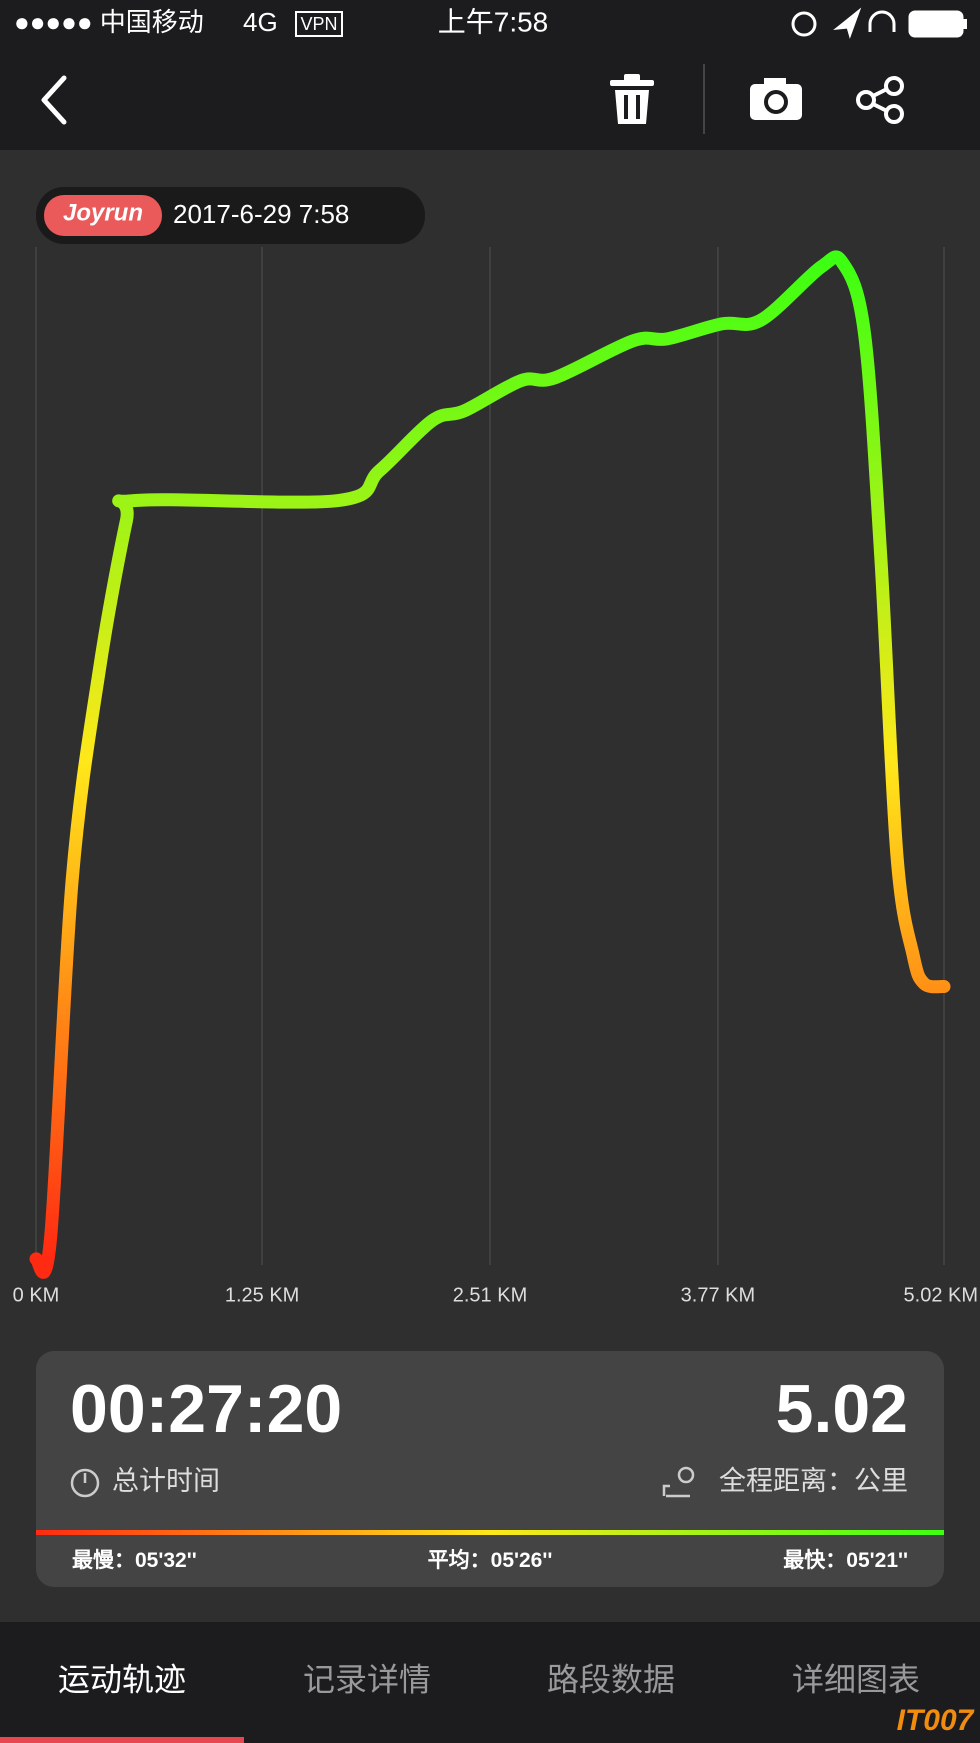 This screenshot has width=980, height=1743. What do you see at coordinates (880, 100) in the screenshot?
I see `share-button` at bounding box center [880, 100].